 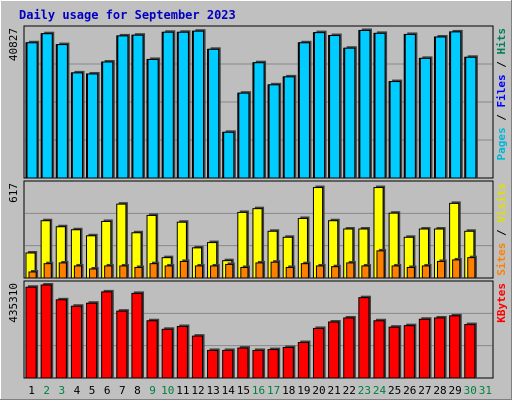 What do you see at coordinates (212, 390) in the screenshot?
I see `x-tick-label: 13` at bounding box center [212, 390].